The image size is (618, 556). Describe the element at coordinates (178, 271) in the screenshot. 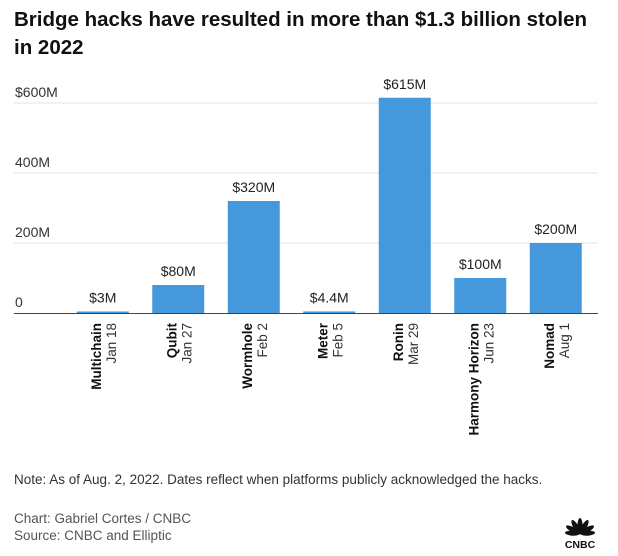

I see `bar-value-label: $80M` at that location.